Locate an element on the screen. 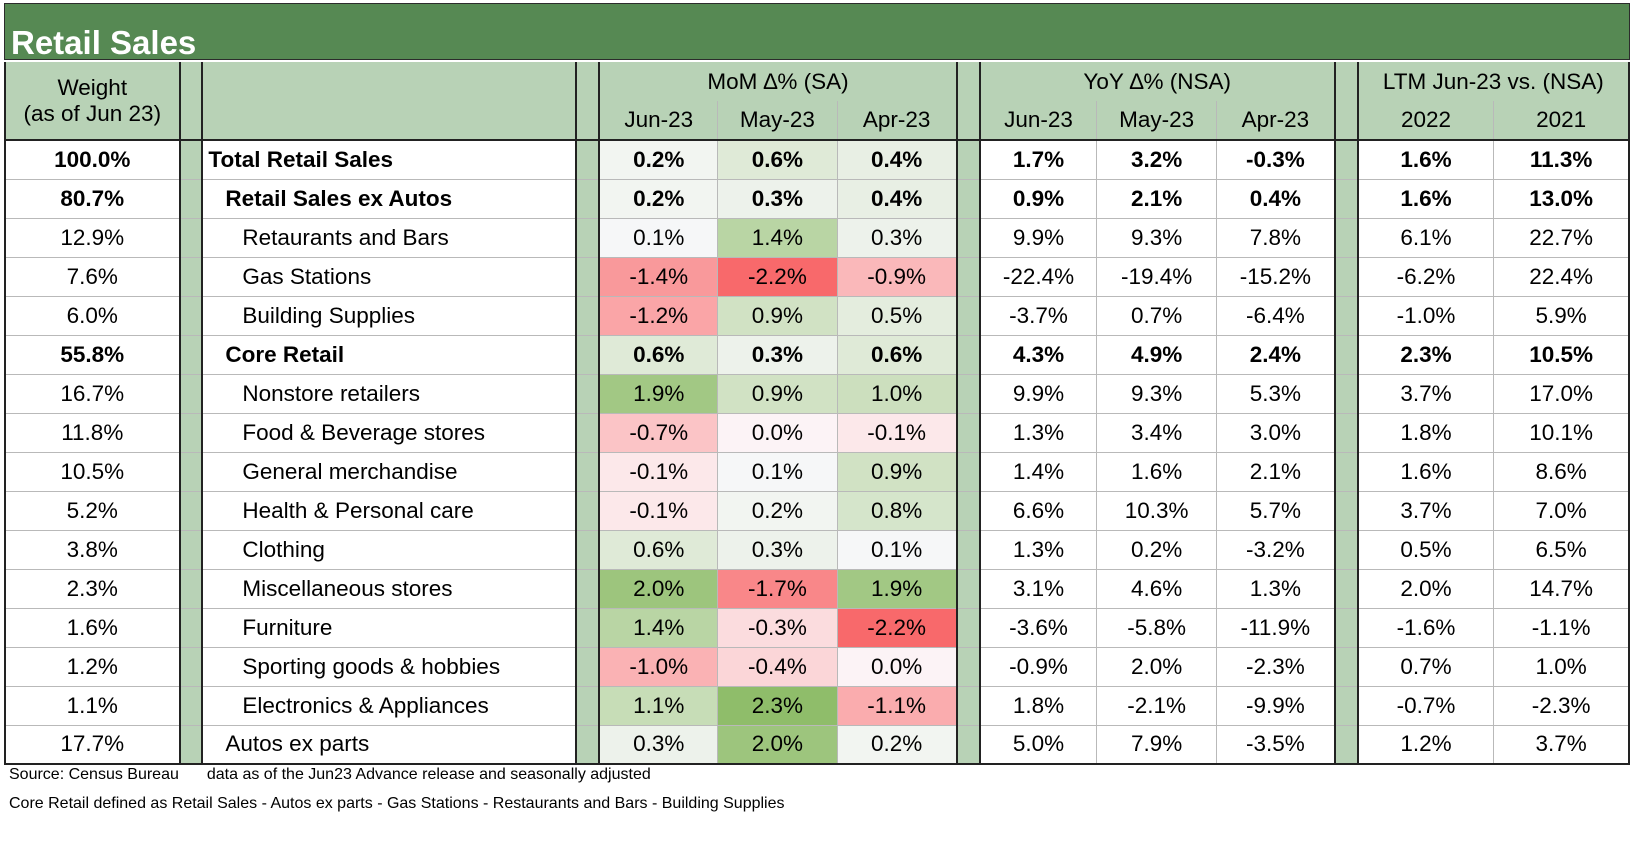 Image resolution: width=1634 pixels, height=862 pixels. mom-cell: 2.0% is located at coordinates (777, 745).